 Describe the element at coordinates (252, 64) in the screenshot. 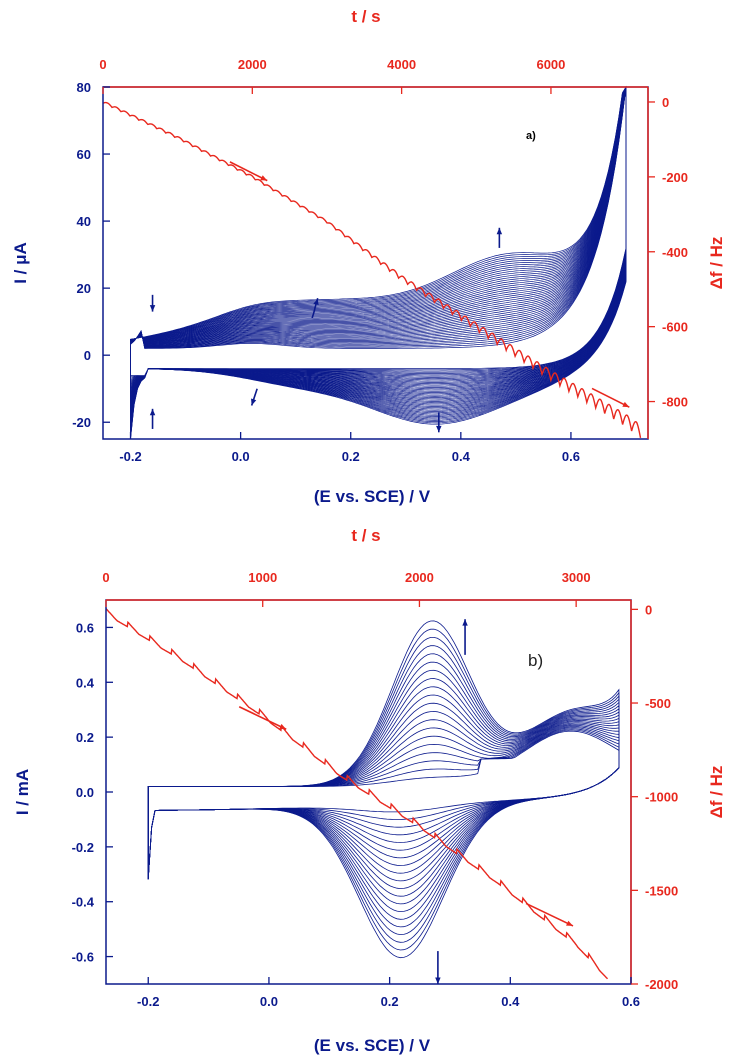

I see `panel-a-top-tick-label: 2000` at that location.